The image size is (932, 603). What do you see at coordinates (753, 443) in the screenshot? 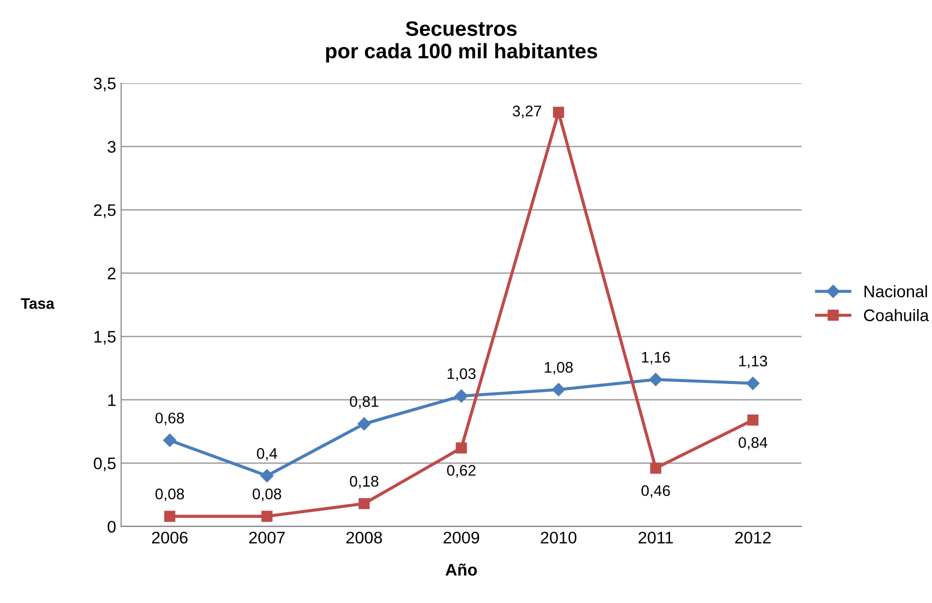
I see `data-label: 0,84` at bounding box center [753, 443].